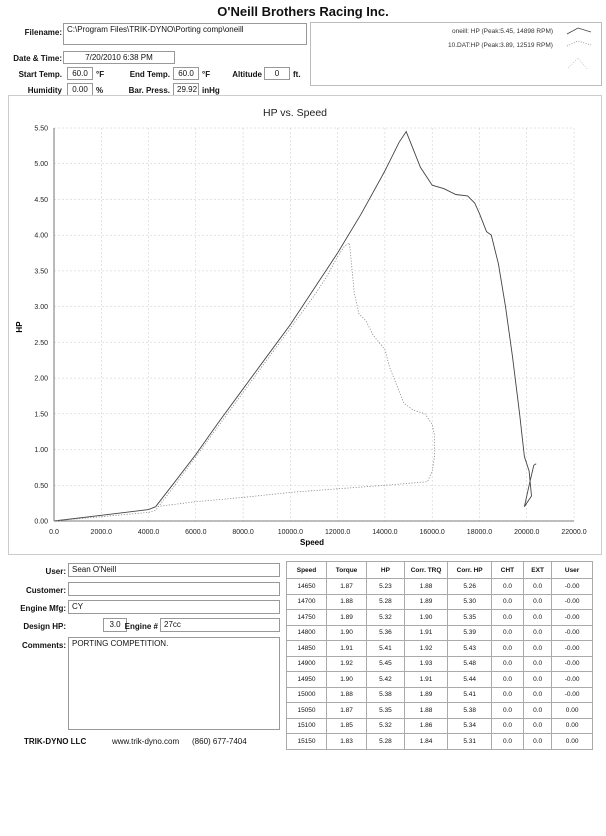 The width and height of the screenshot is (606, 836). I want to click on x-tick-label: 16000.0, so click(432, 532).